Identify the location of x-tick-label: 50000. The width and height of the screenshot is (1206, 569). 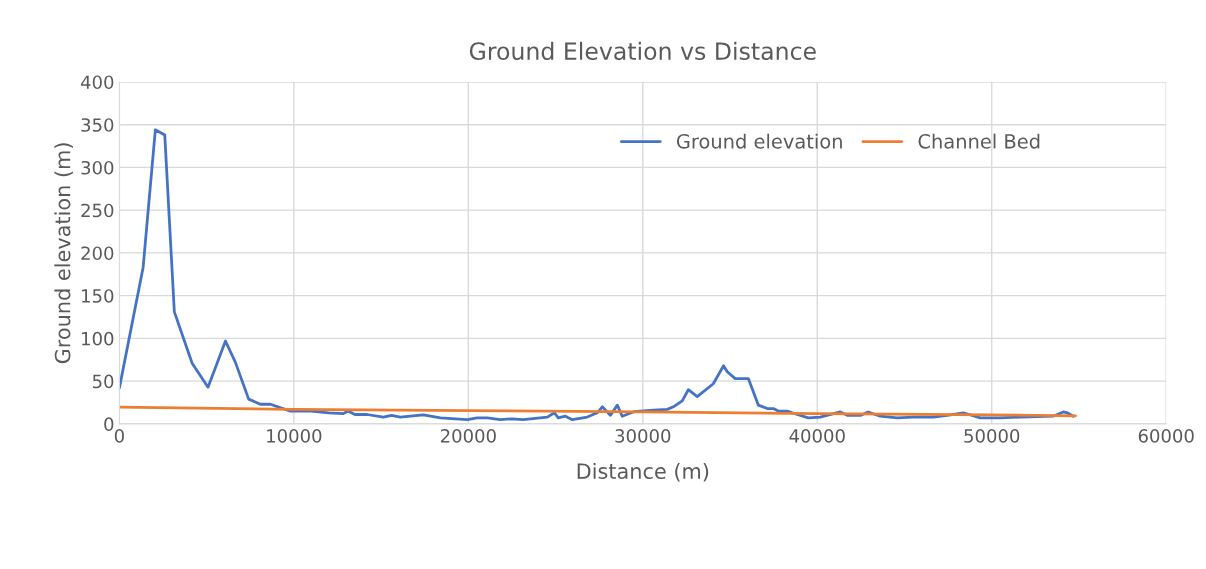
(992, 436).